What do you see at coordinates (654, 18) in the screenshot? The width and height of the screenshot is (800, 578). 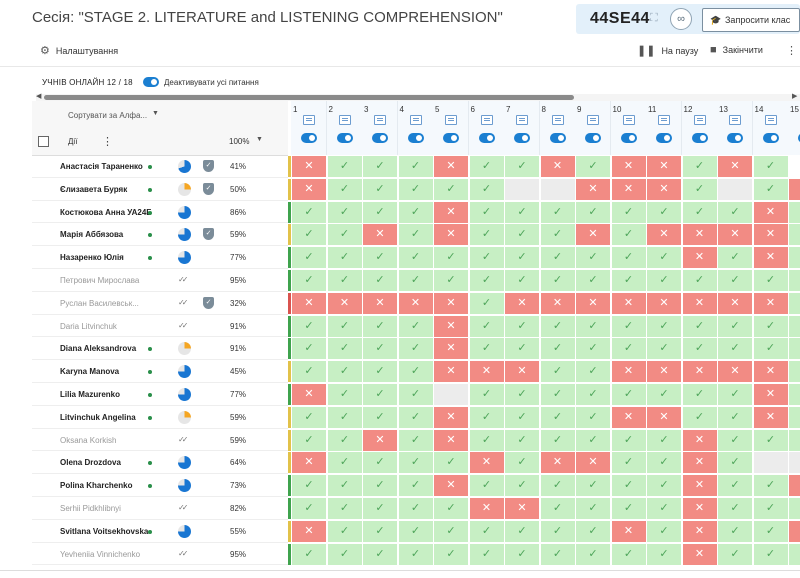 I see `expand-icon: ⛶` at bounding box center [654, 18].